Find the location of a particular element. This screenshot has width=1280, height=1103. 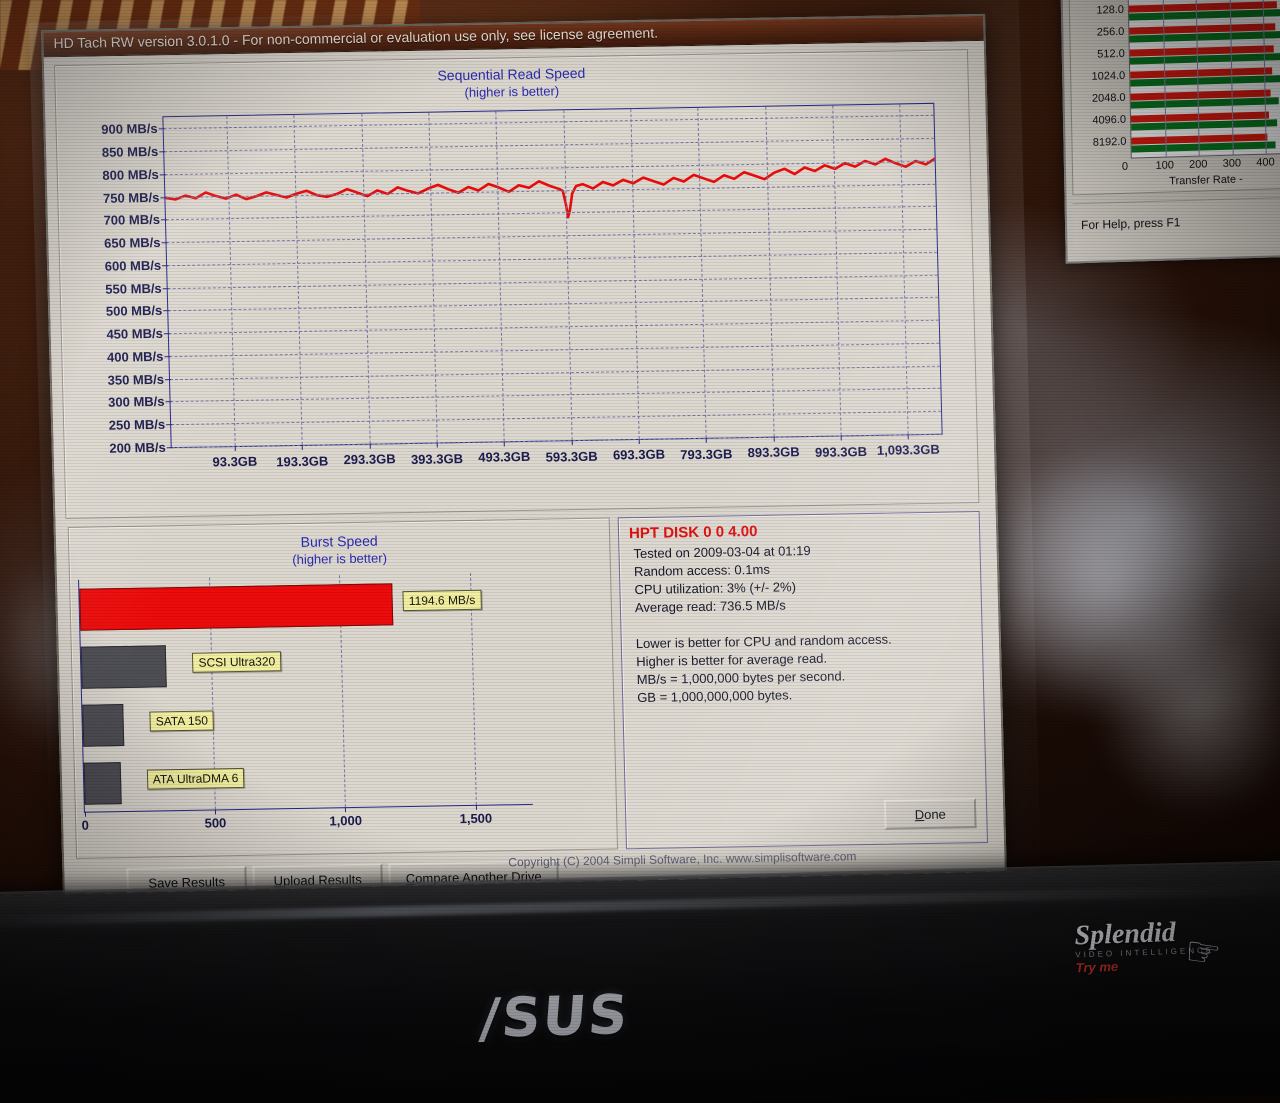

note-line-2: Higher is better for average read. is located at coordinates (732, 660).